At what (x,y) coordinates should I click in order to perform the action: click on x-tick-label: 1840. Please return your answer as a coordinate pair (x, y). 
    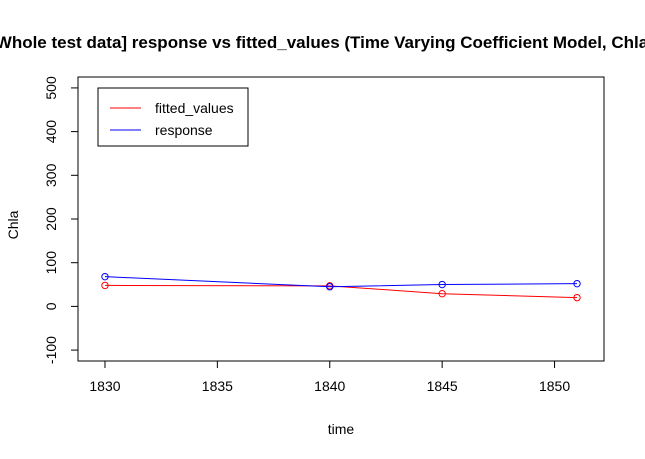
    Looking at the image, I should click on (329, 386).